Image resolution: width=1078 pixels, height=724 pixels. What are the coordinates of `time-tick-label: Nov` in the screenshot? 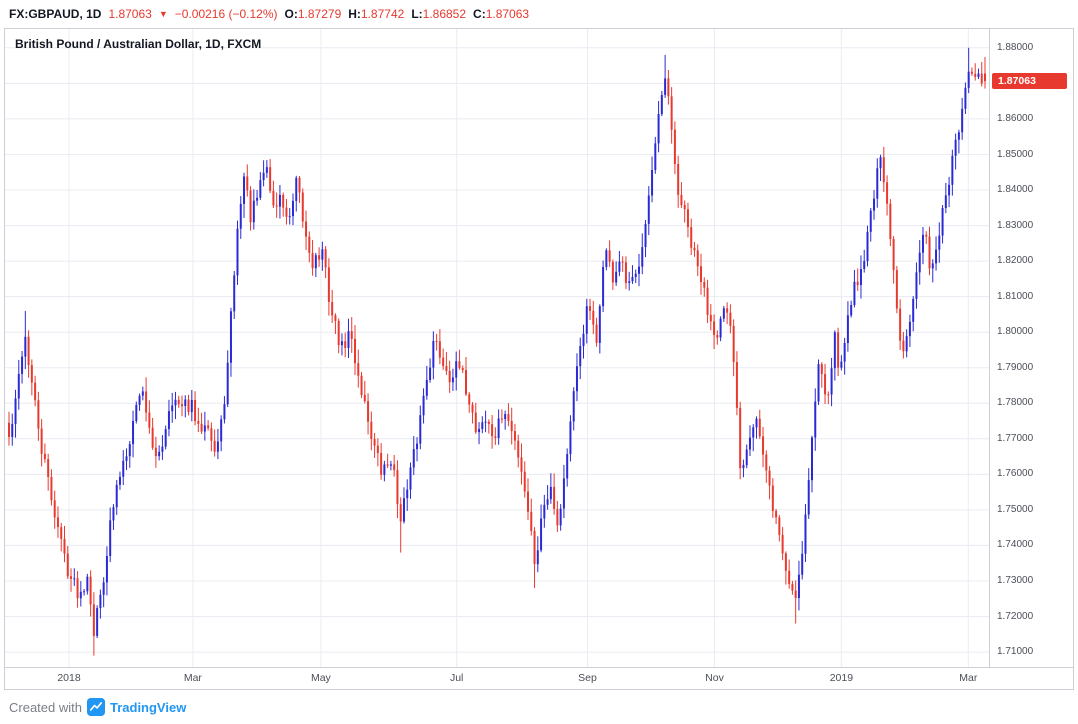 It's located at (714, 678).